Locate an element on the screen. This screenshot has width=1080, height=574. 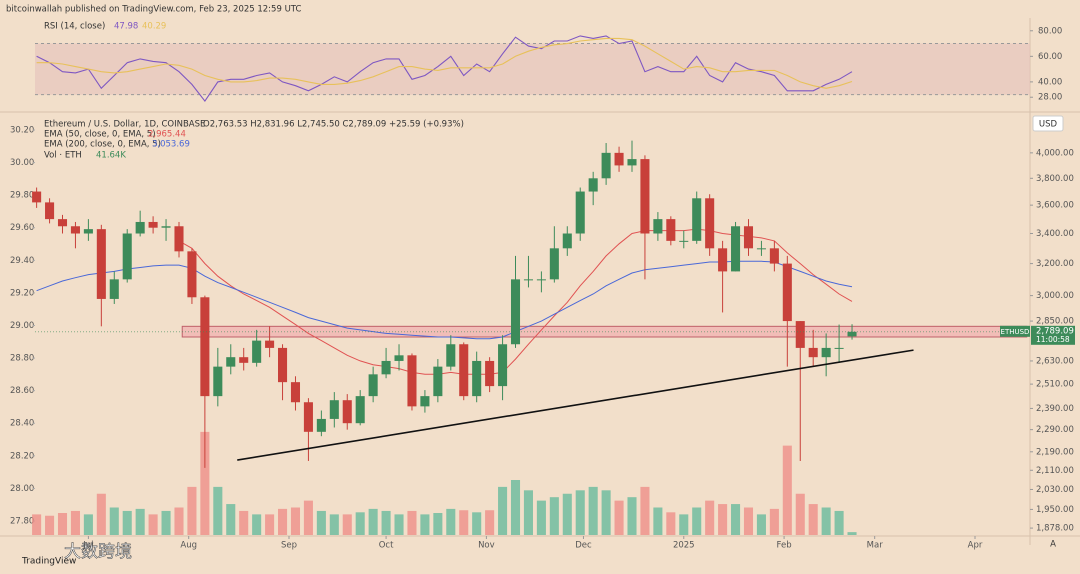
rsi-value: 40.29 is located at coordinates (154, 27).